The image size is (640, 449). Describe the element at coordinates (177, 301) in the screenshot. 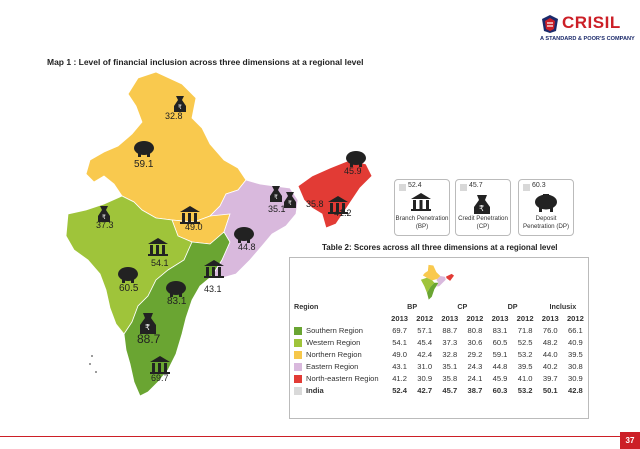

I see `map-label-south-top: 83.1` at that location.